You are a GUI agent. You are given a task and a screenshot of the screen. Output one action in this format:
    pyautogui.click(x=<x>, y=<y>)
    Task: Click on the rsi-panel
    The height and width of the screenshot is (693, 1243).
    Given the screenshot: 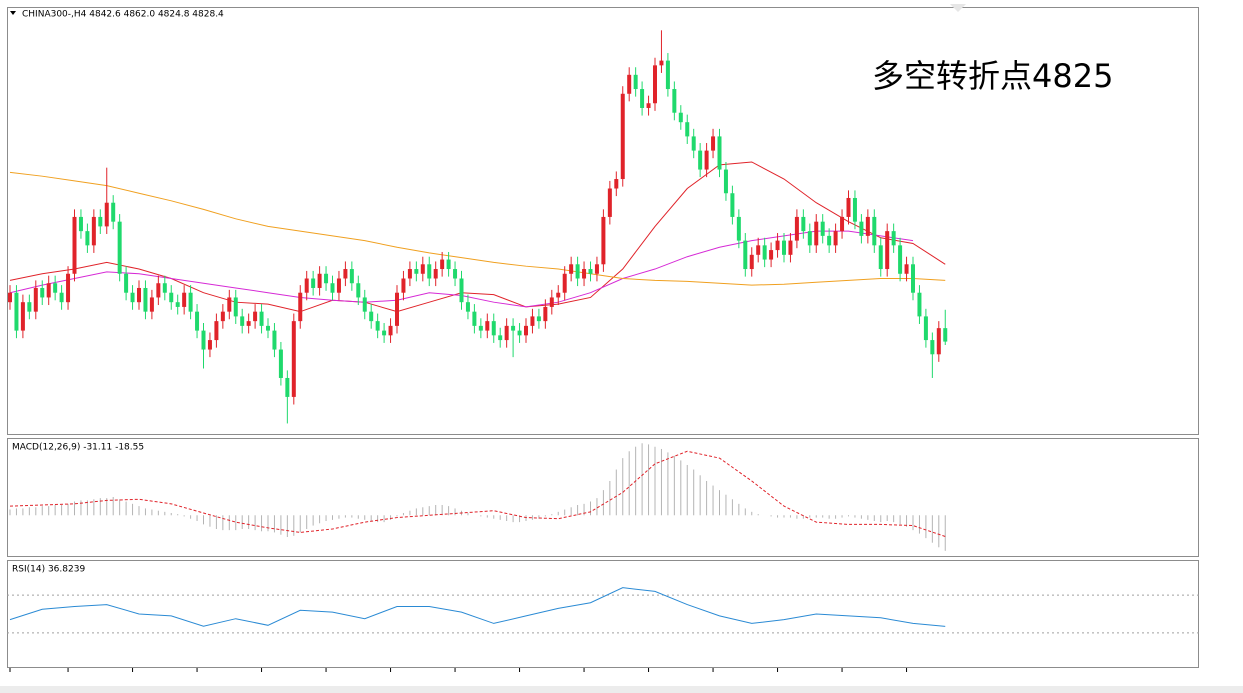 What is the action you would take?
    pyautogui.click(x=603, y=614)
    